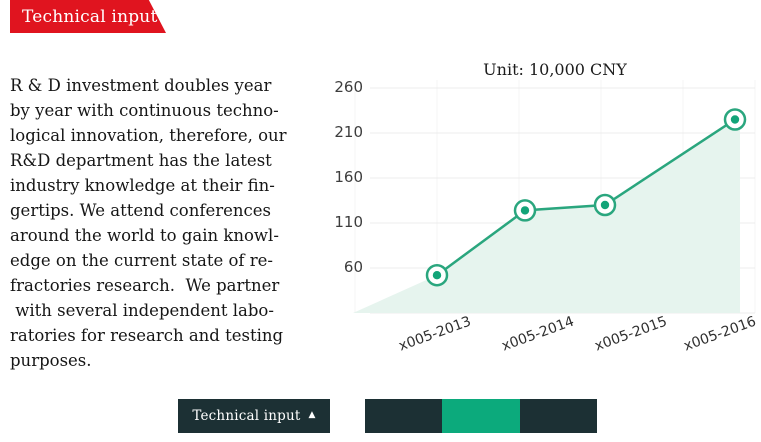  I want to click on nav-segment-active, so click(481, 416).